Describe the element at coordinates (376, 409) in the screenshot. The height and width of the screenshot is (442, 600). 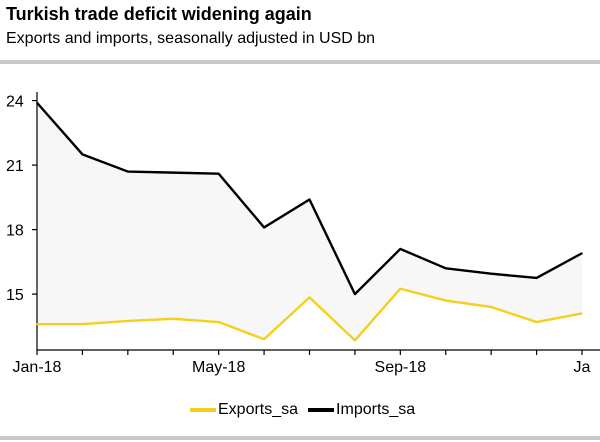
I see `legend-label-imports: Imports_sa` at that location.